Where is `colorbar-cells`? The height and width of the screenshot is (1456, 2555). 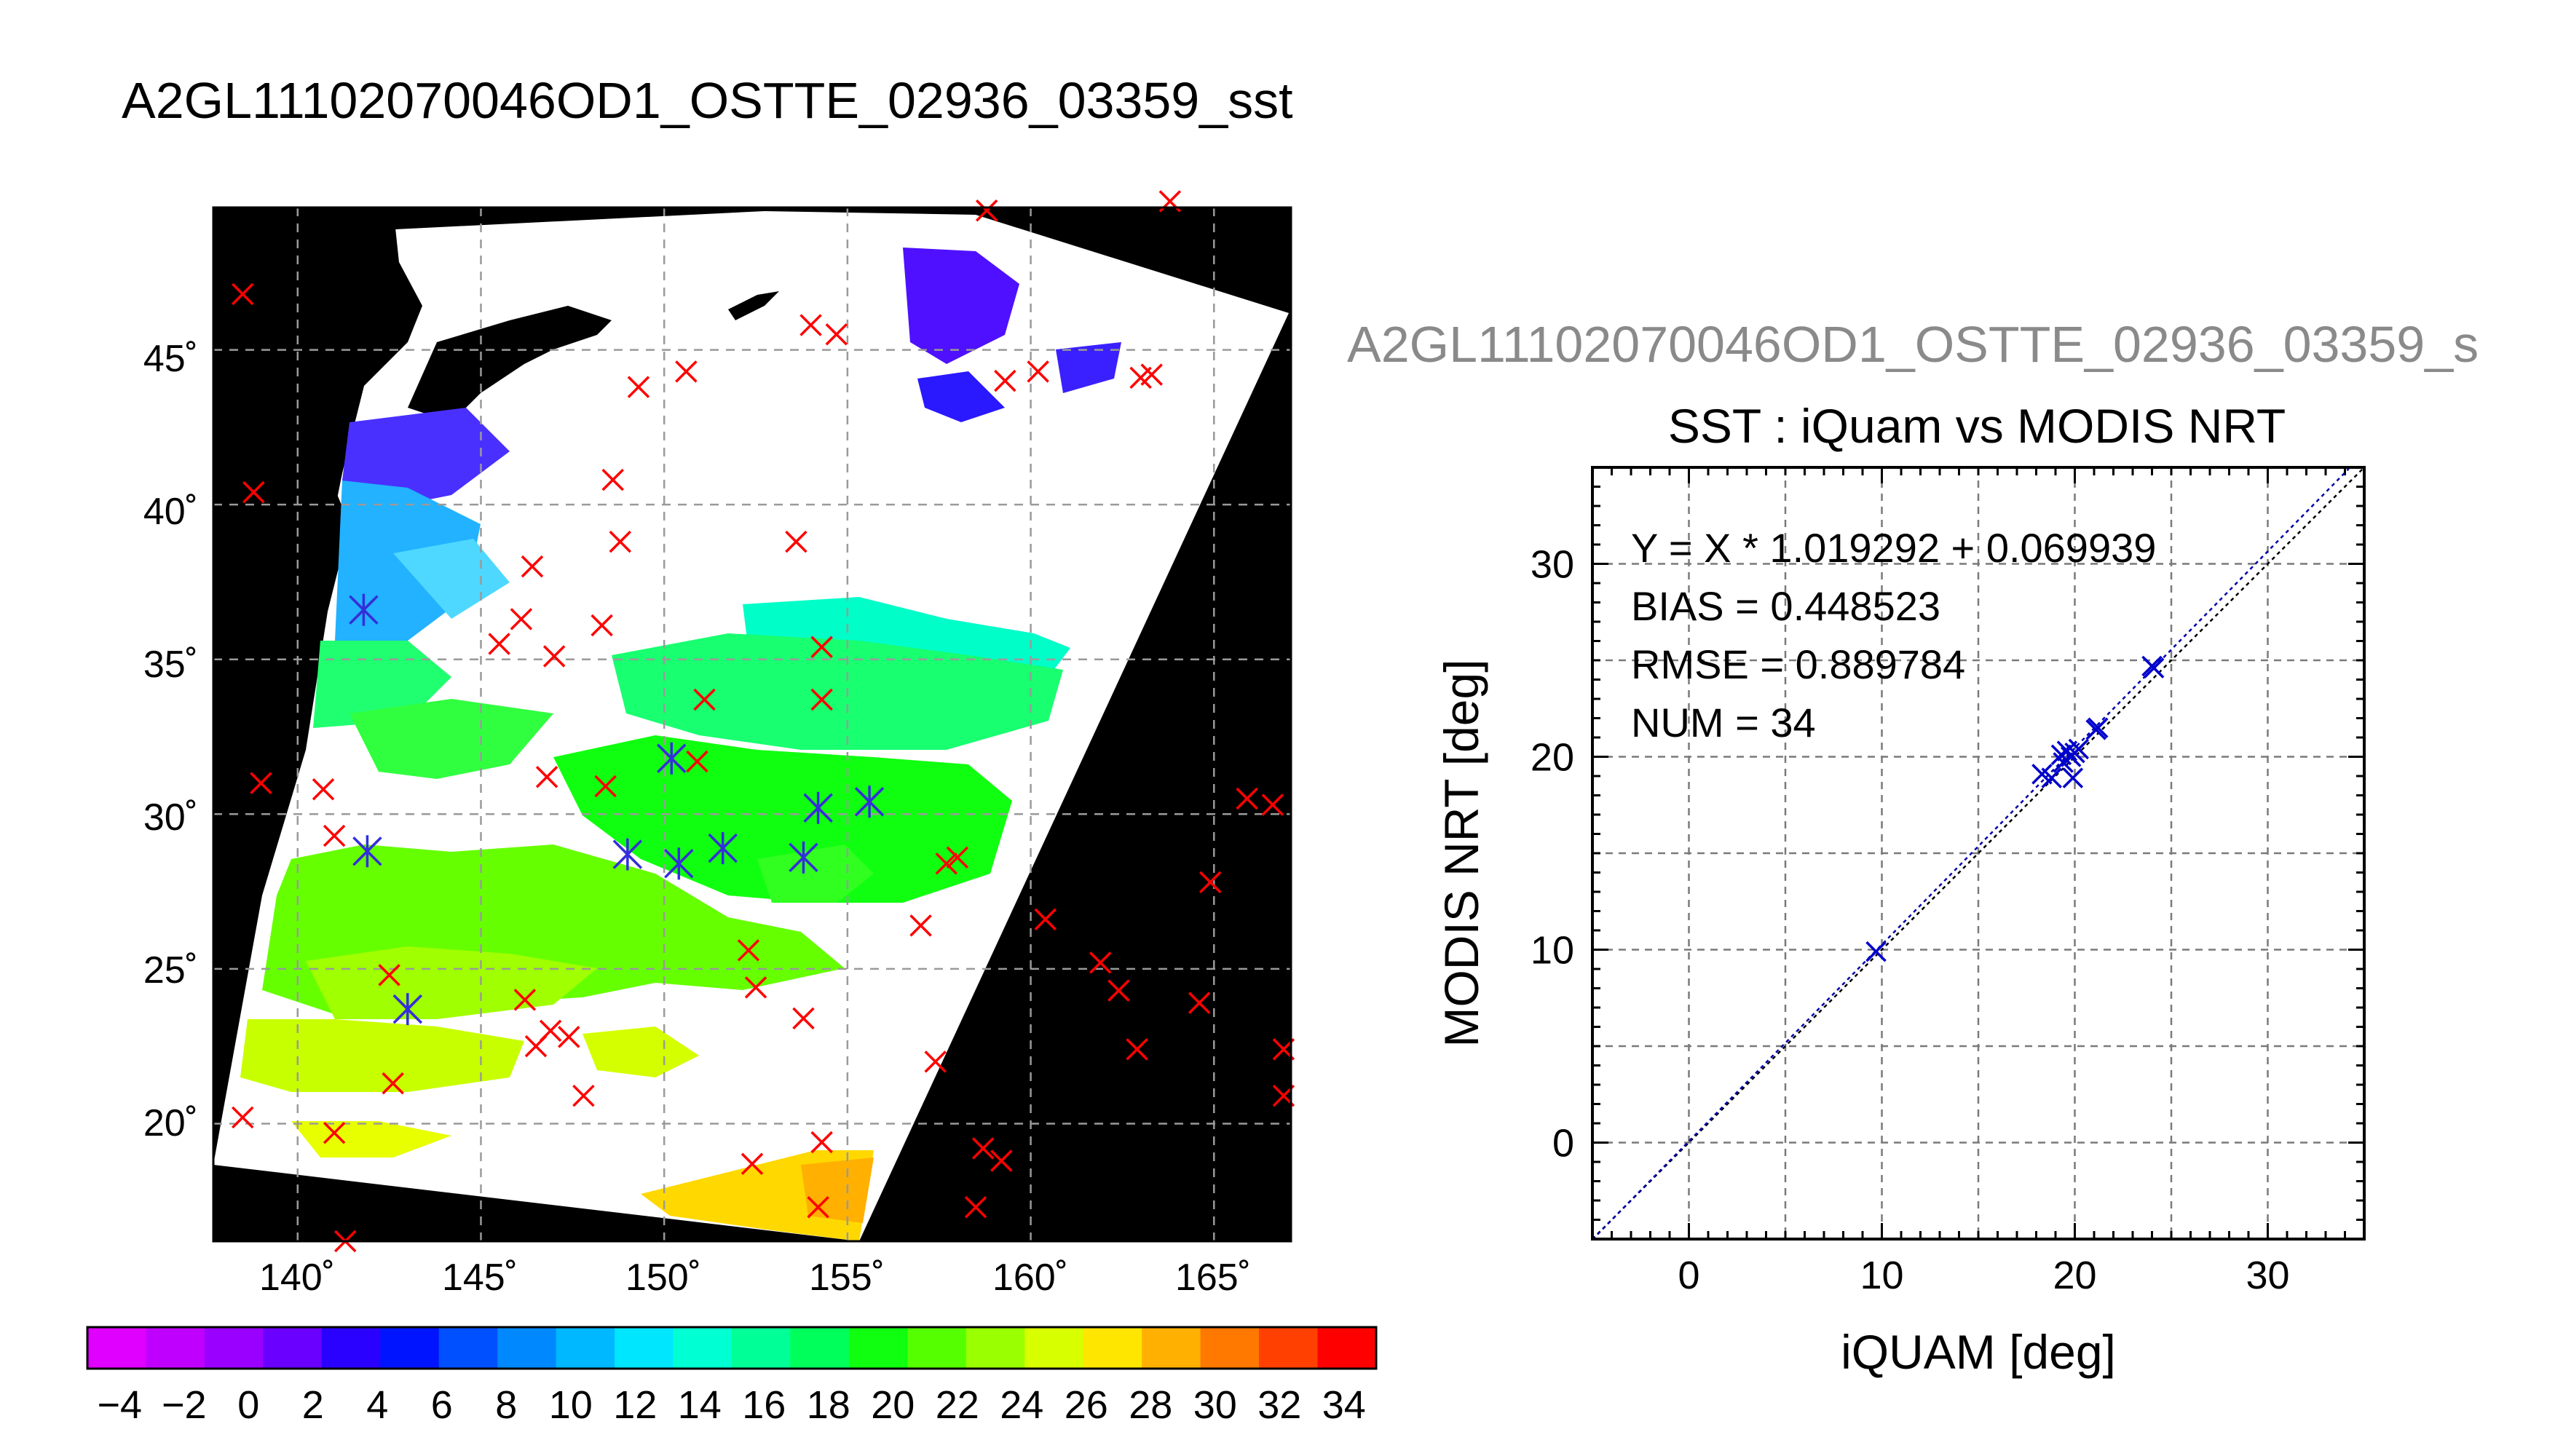 colorbar-cells is located at coordinates (732, 1348).